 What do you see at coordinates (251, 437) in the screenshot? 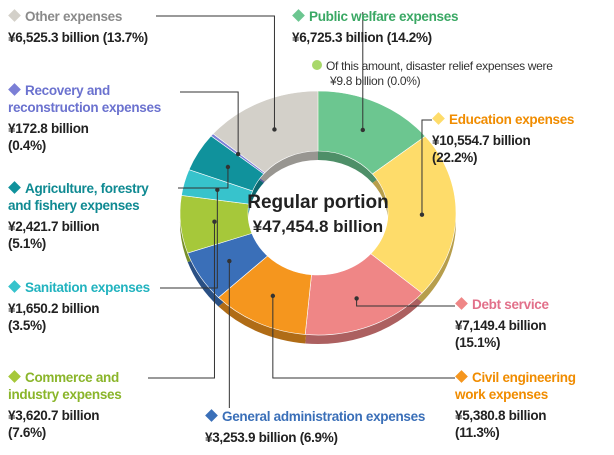
I see `value-label: ¥3,253.9 billion` at bounding box center [251, 437].